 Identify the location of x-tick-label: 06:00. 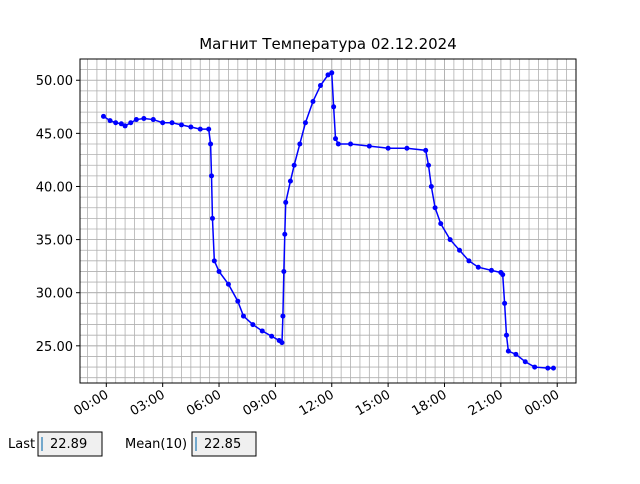
(204, 403).